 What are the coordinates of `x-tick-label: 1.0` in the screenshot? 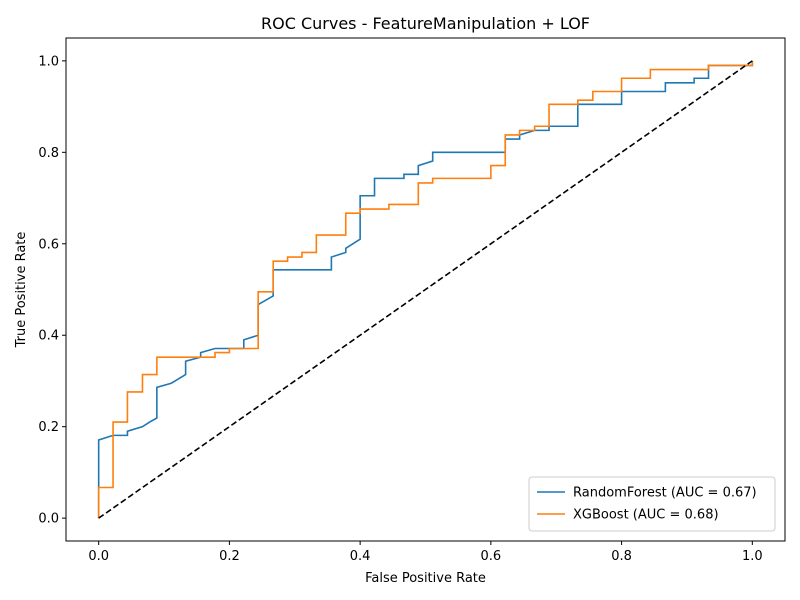 It's located at (752, 556).